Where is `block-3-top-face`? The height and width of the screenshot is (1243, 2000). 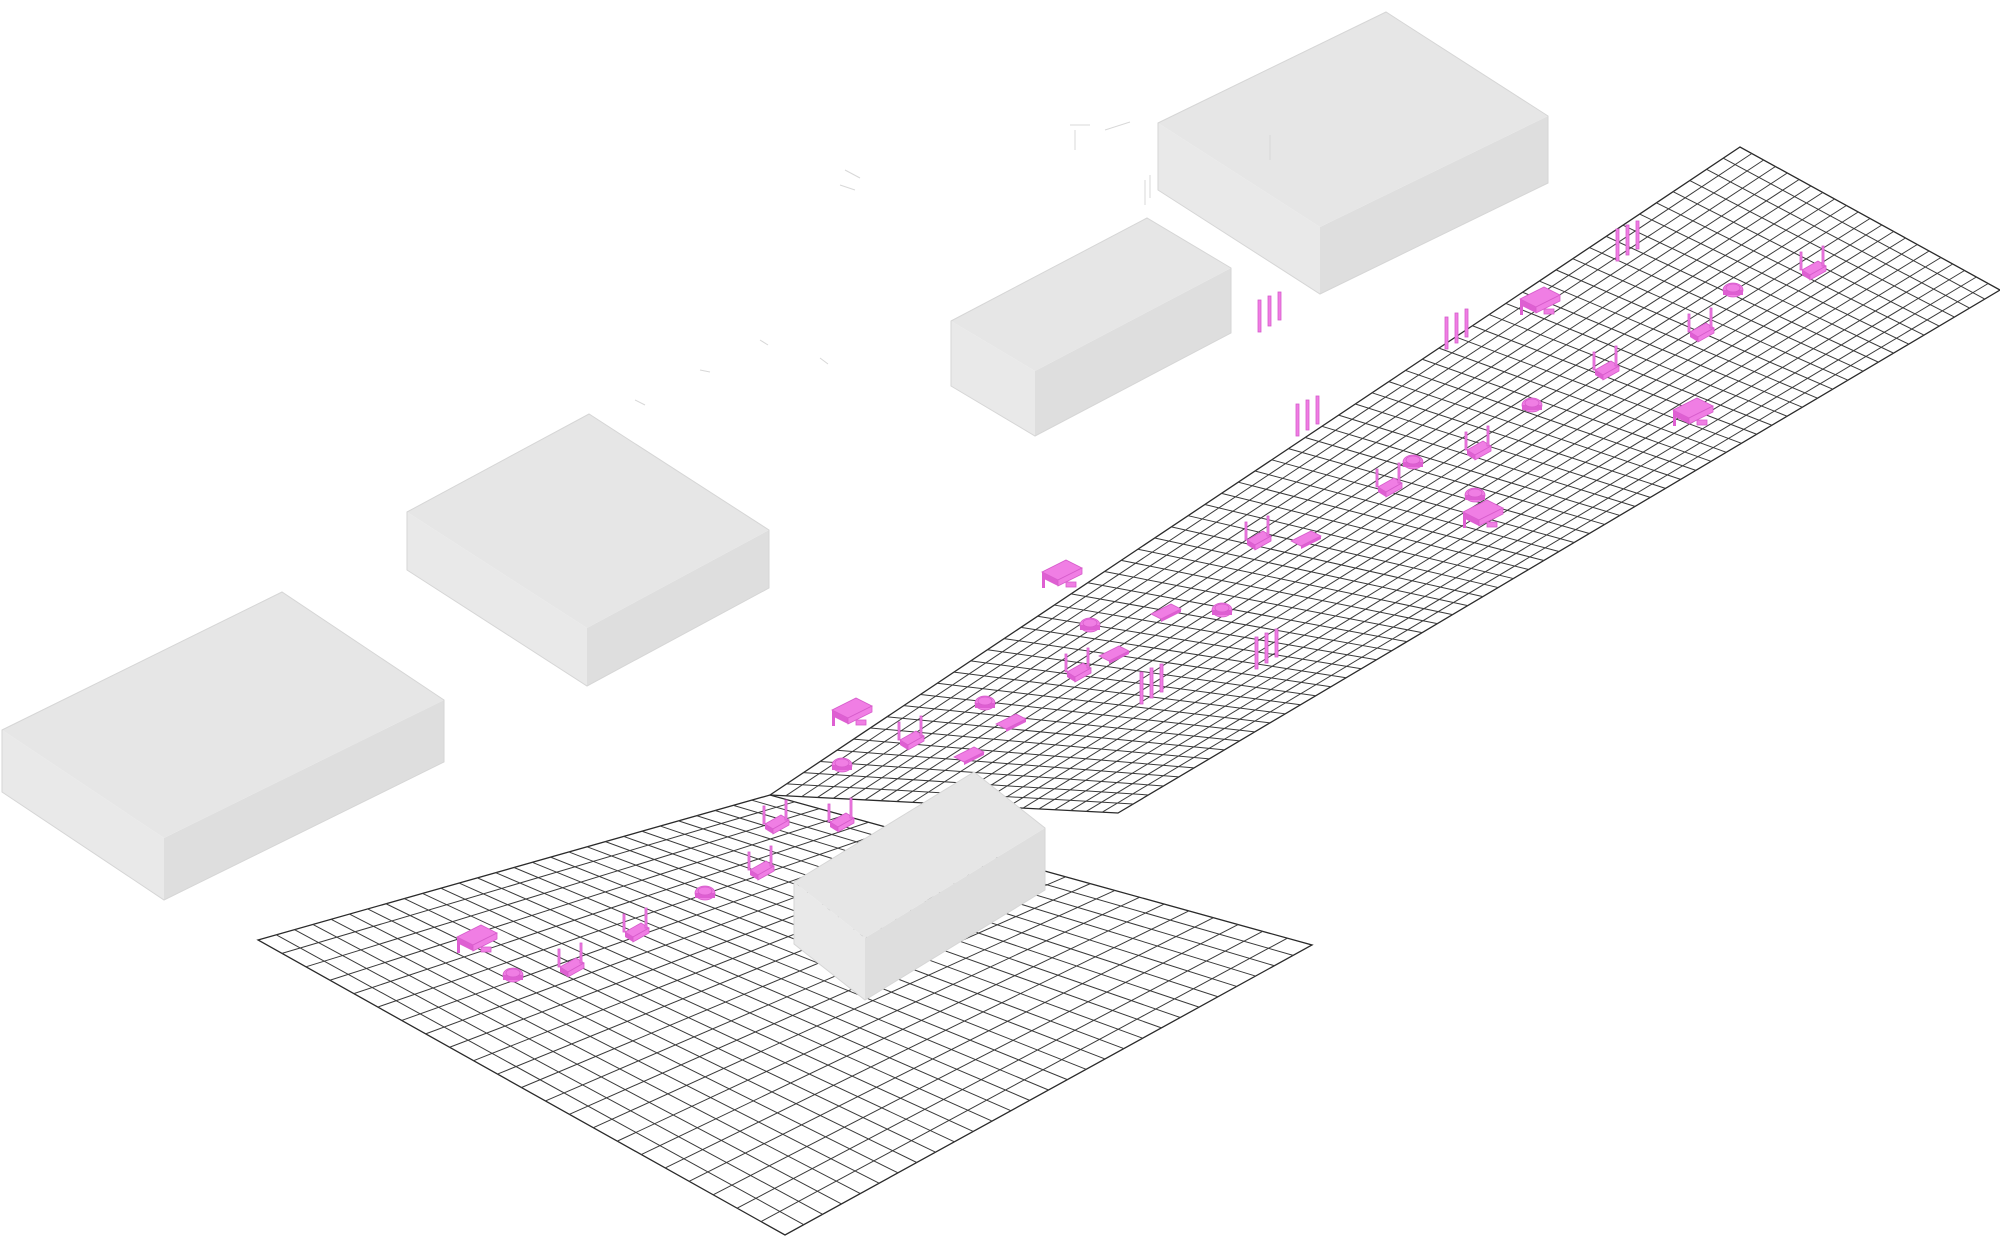 block-3-top-face is located at coordinates (1091, 294).